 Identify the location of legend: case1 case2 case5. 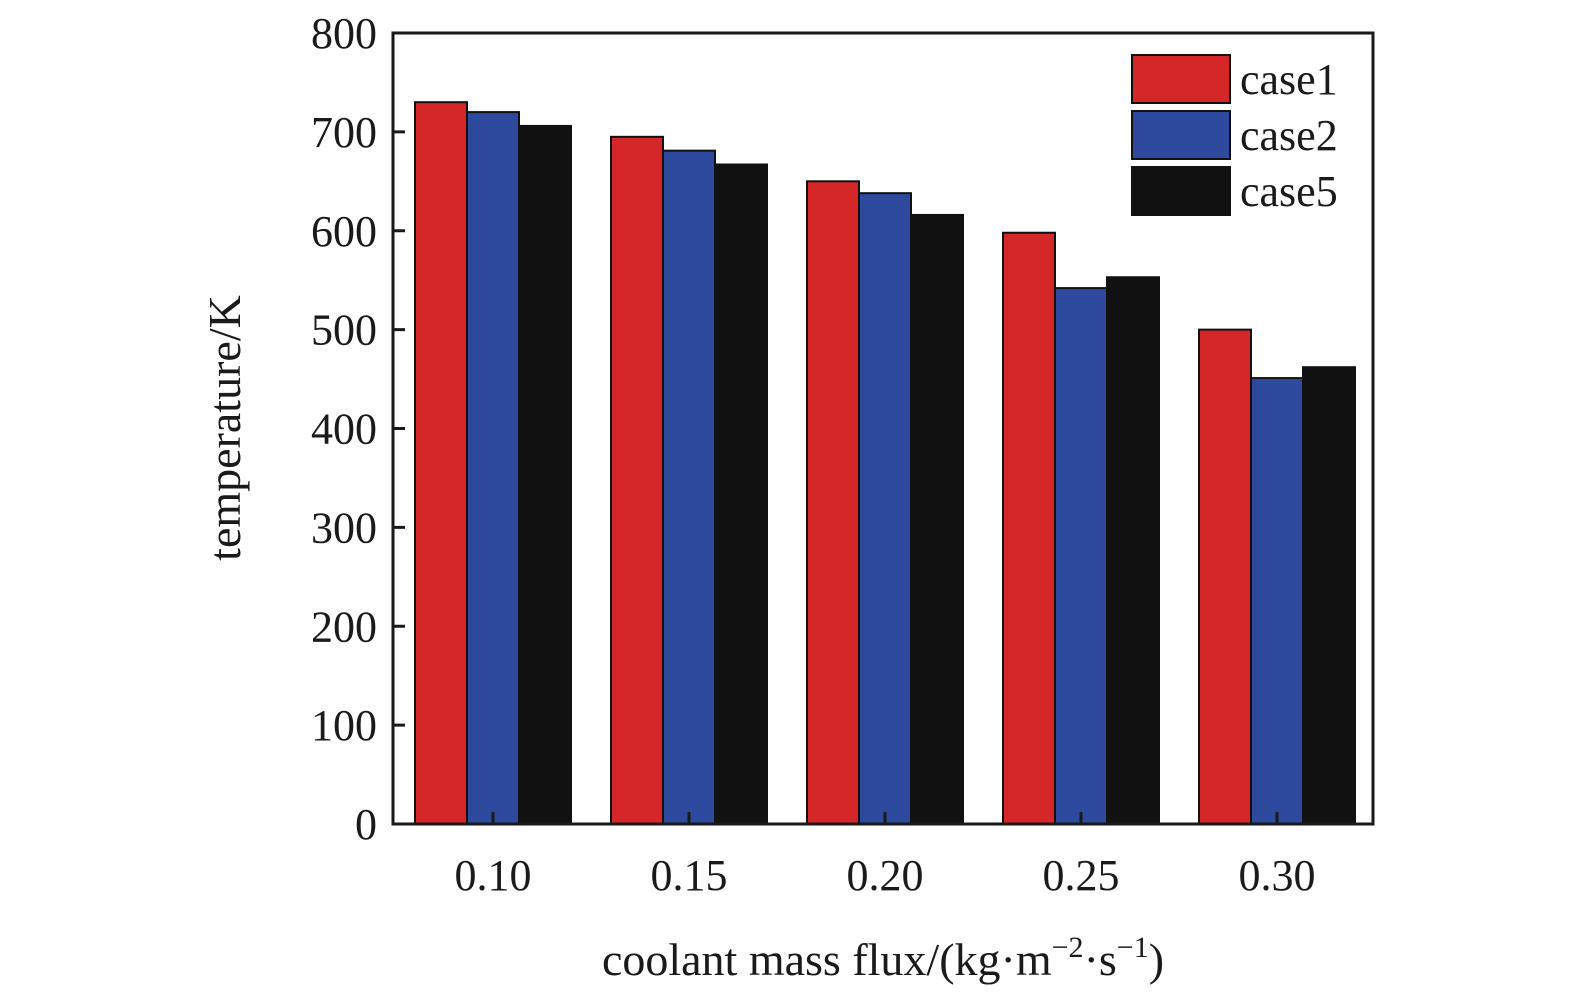
(1234, 135).